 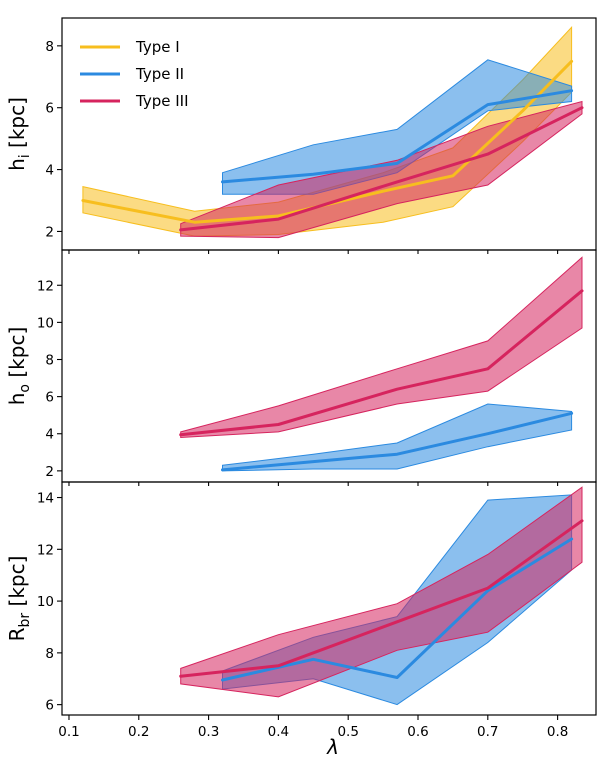 What do you see at coordinates (557, 732) in the screenshot?
I see `x-tick-label: 0.8` at bounding box center [557, 732].